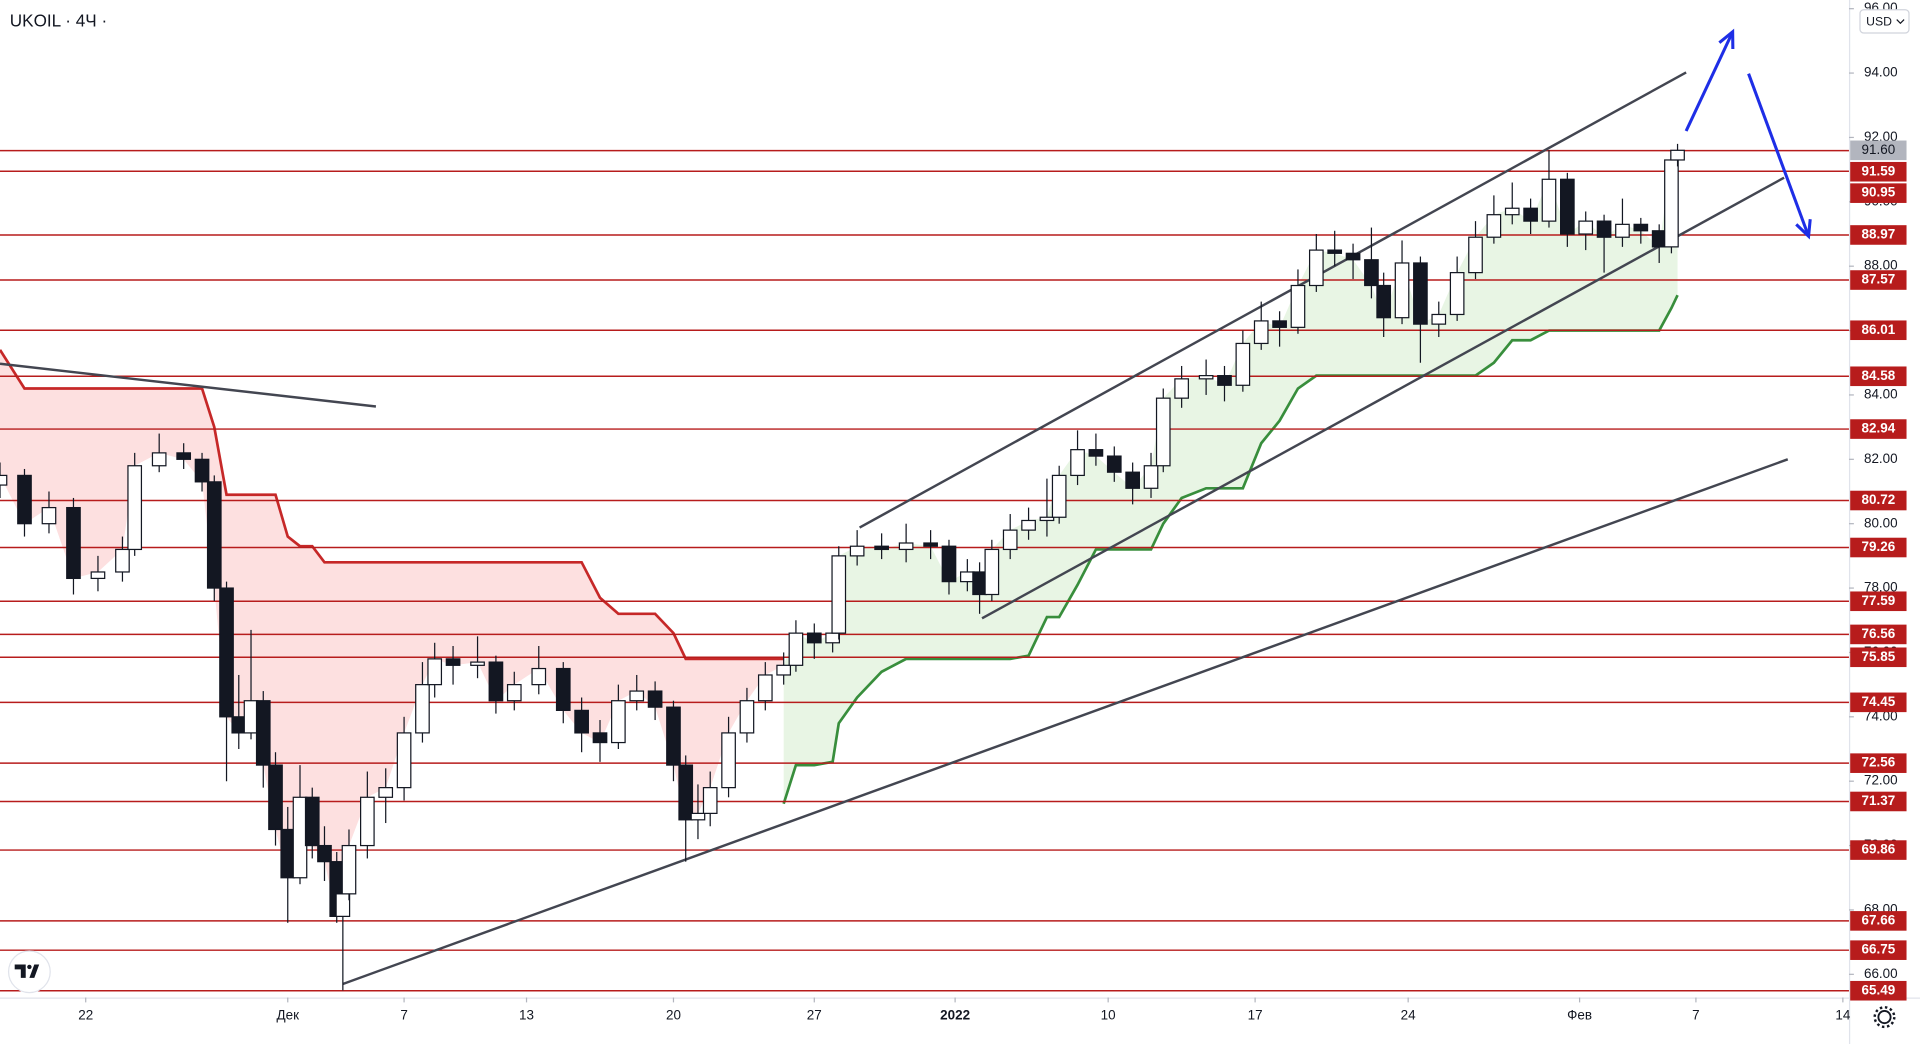 The width and height of the screenshot is (1920, 1044). What do you see at coordinates (955, 1014) in the screenshot?
I see `x-tick-label: 2022` at bounding box center [955, 1014].